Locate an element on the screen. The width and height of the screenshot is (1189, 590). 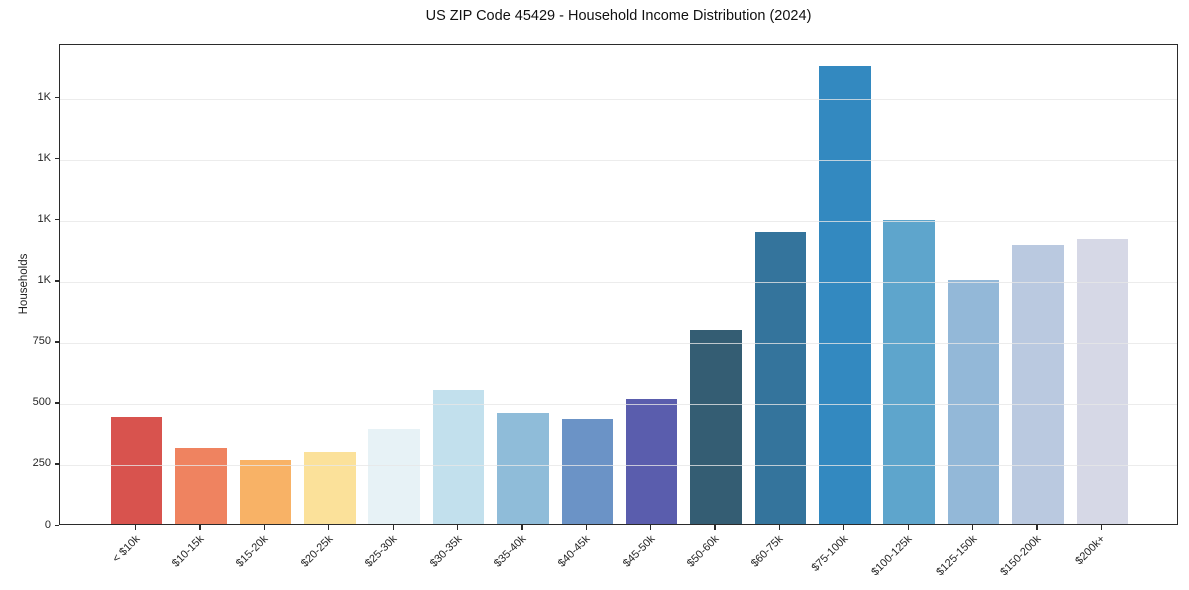
bar-10-15k is located at coordinates (201, 485).